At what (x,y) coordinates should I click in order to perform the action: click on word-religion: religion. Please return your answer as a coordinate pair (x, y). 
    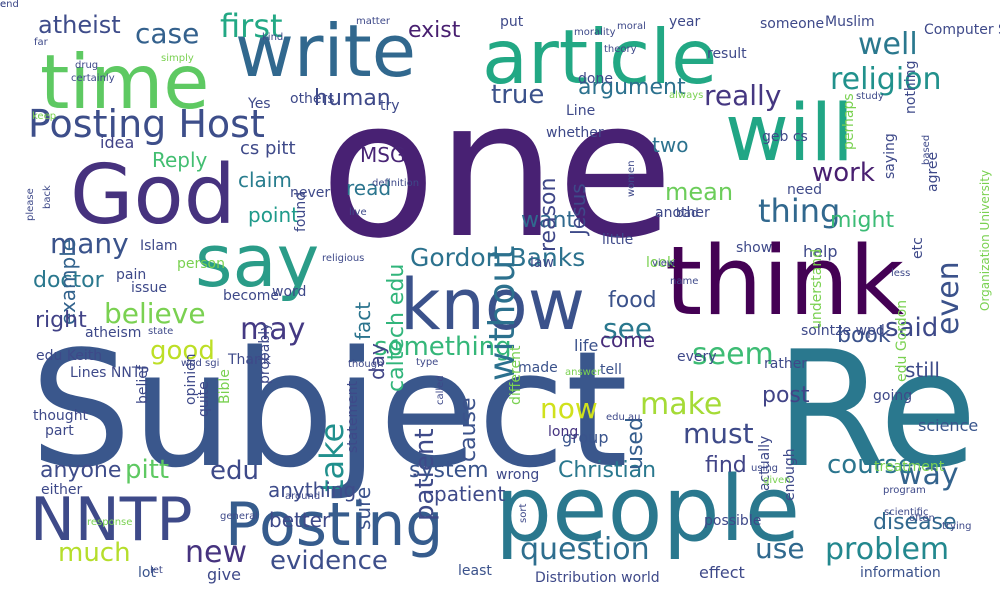
    Looking at the image, I should click on (886, 79).